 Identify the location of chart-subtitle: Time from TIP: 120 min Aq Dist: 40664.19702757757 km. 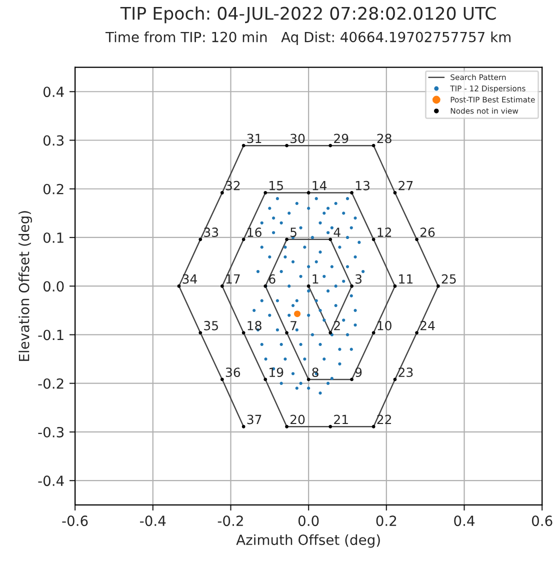
(307, 38).